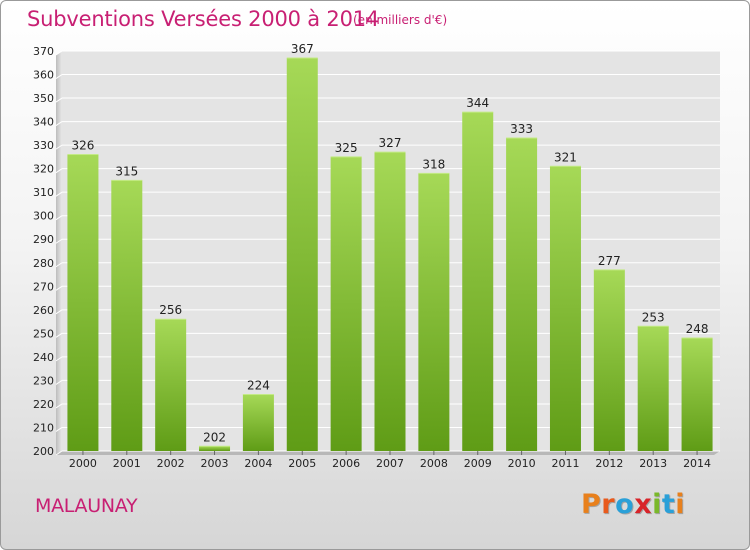 The image size is (750, 550). I want to click on value-label-2011: 321, so click(565, 157).